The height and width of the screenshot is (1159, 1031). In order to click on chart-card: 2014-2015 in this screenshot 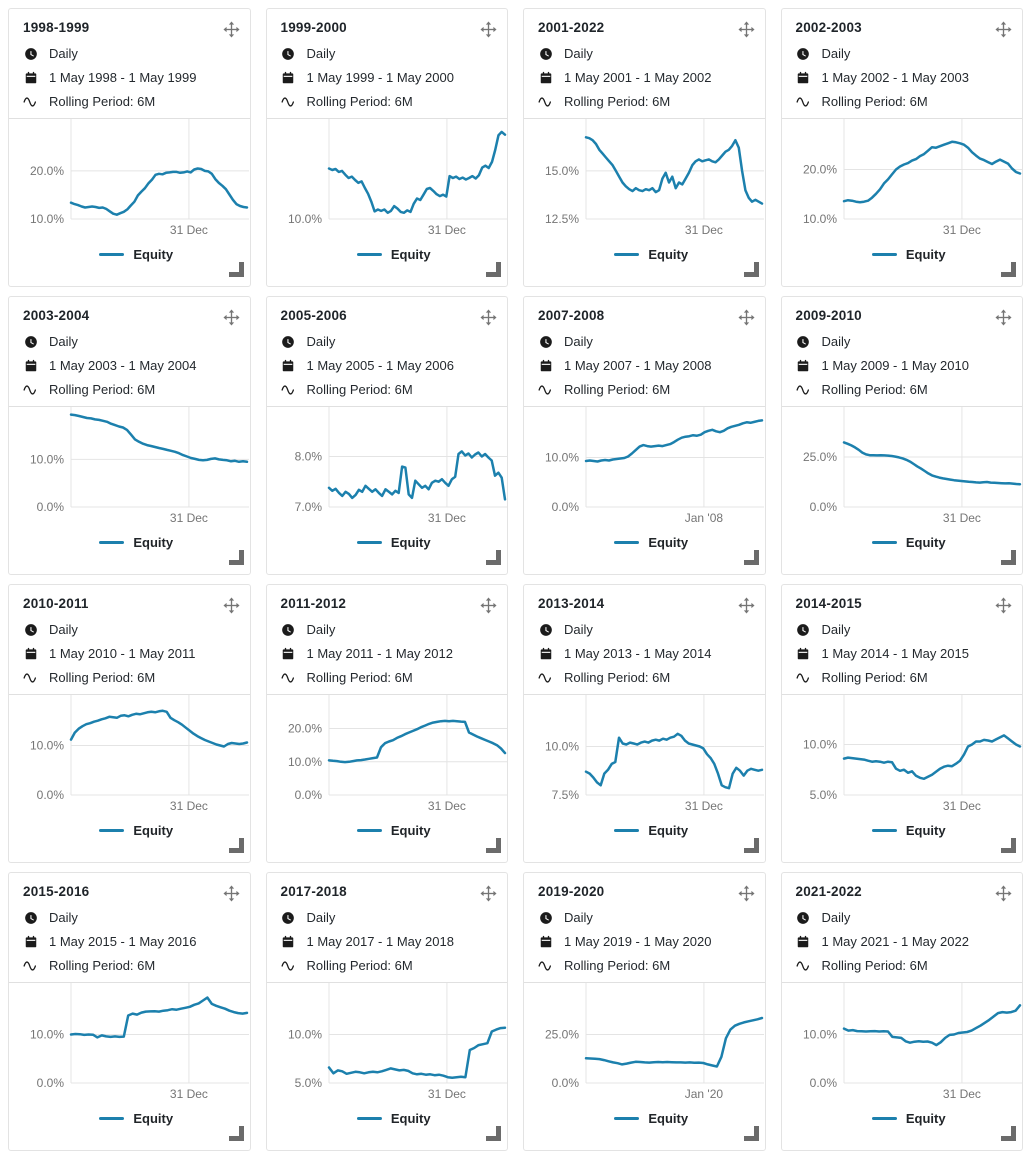, I will do `click(901, 723)`.